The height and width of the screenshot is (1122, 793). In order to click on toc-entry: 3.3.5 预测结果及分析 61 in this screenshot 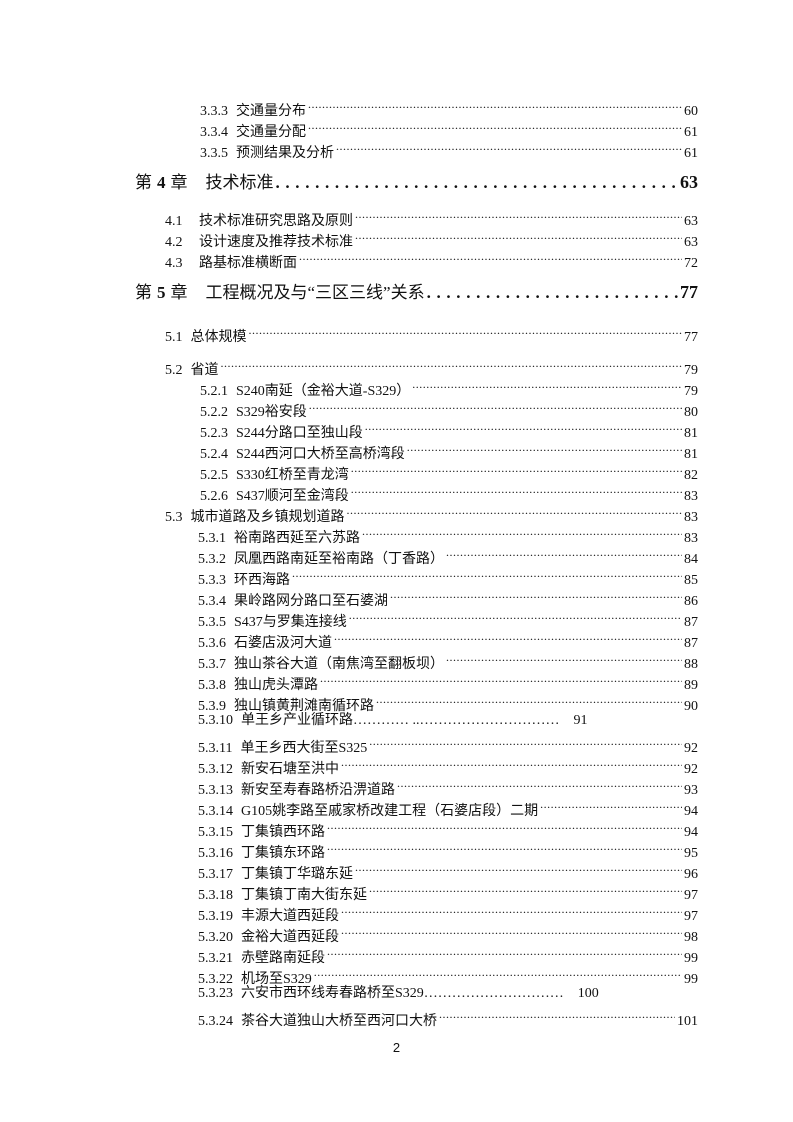, I will do `click(349, 148)`.